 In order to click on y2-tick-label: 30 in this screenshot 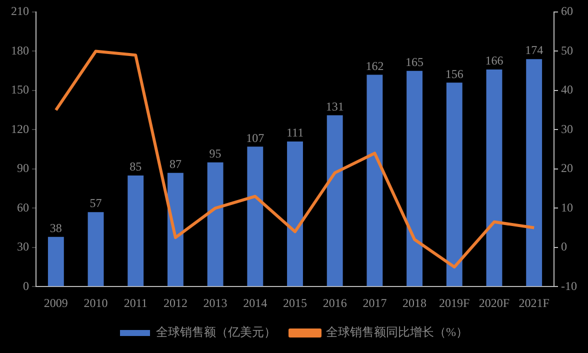, I will do `click(567, 129)`.